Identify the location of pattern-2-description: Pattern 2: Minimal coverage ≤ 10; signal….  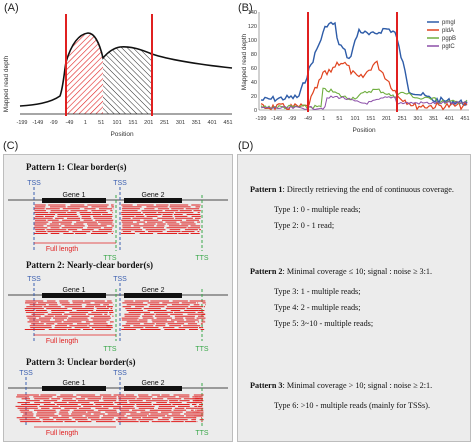
(341, 271).